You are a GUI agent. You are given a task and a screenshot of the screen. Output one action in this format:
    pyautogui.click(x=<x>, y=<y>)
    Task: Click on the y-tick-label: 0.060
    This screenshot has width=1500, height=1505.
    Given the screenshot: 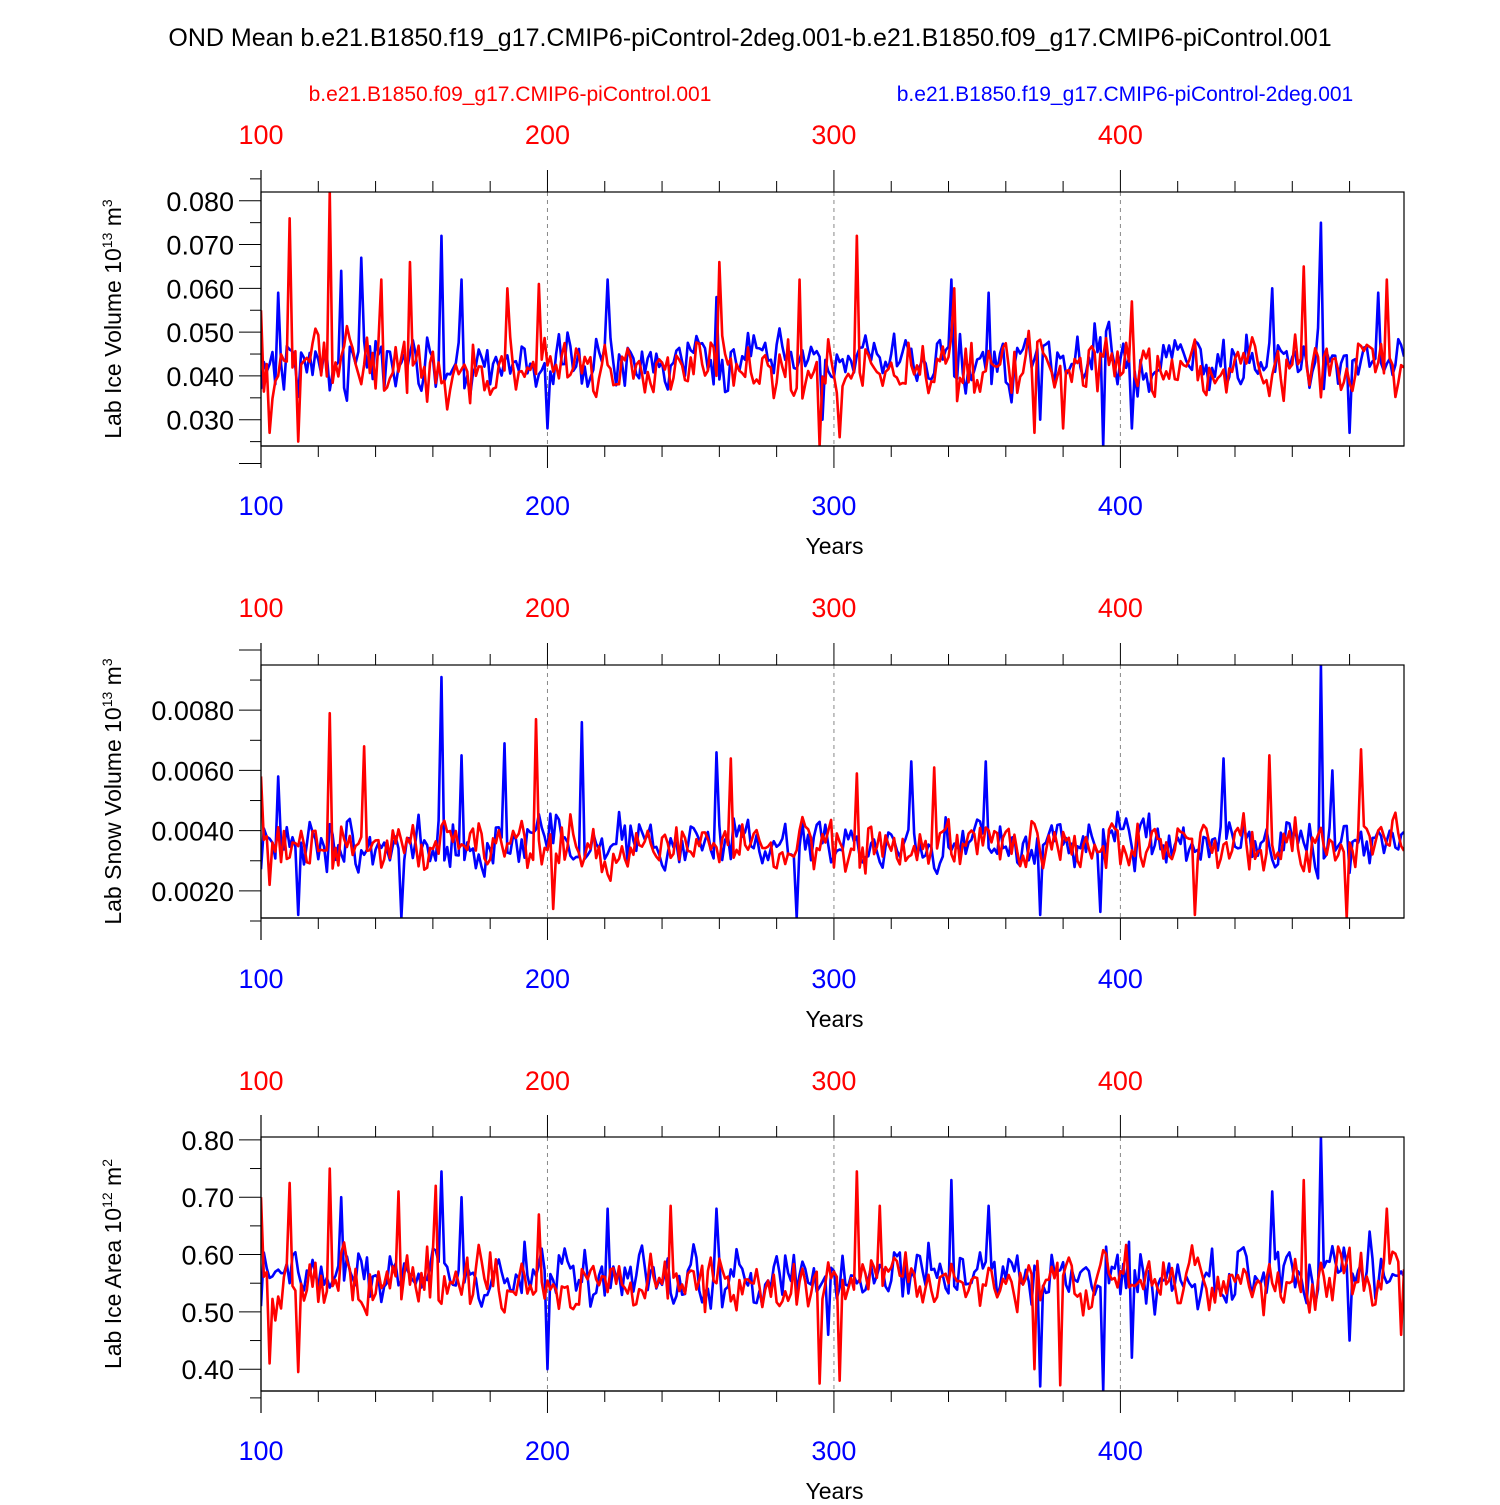 What is the action you would take?
    pyautogui.click(x=200, y=289)
    